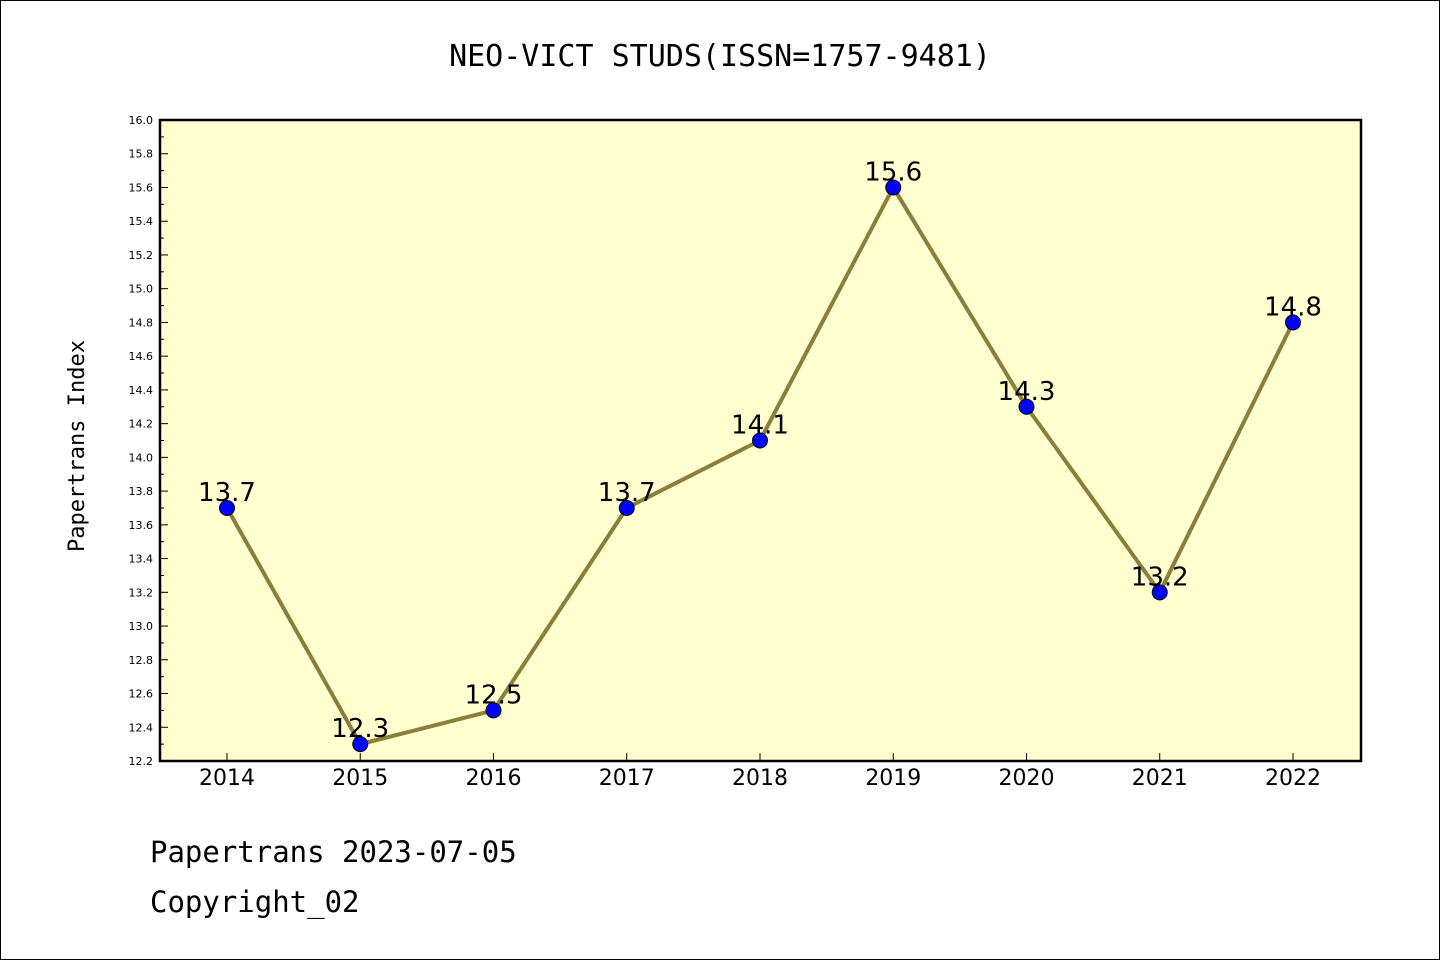 The height and width of the screenshot is (960, 1440). What do you see at coordinates (893, 172) in the screenshot?
I see `data-label: 15.6` at bounding box center [893, 172].